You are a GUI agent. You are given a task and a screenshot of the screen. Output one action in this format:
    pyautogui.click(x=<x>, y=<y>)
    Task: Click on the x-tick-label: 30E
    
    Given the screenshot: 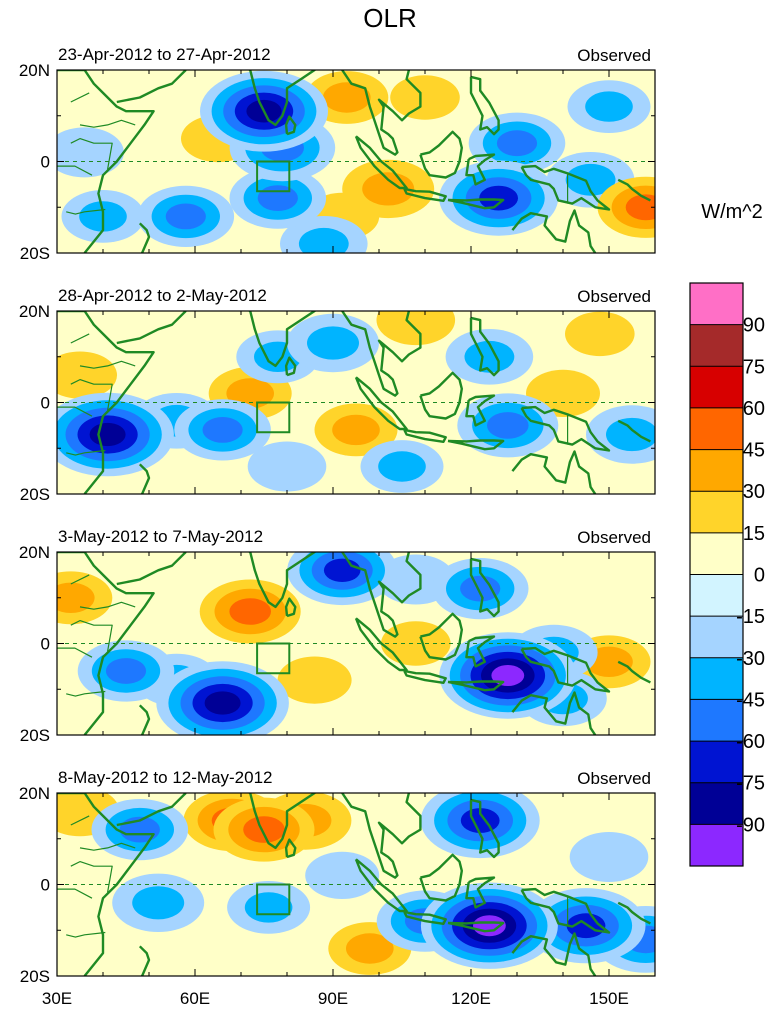 What is the action you would take?
    pyautogui.click(x=57, y=998)
    